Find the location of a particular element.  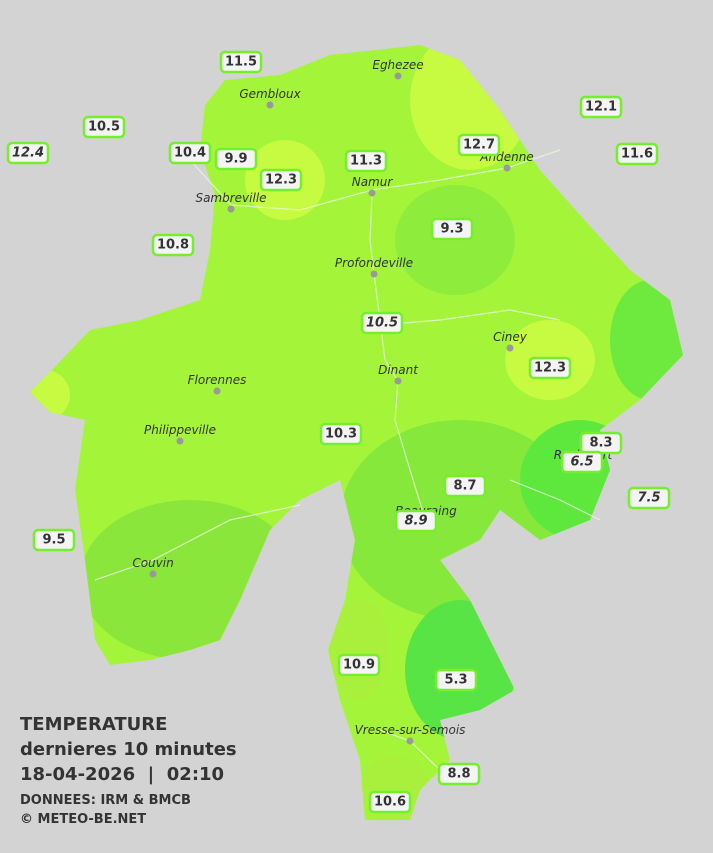

station: 10.3 is located at coordinates (341, 434).